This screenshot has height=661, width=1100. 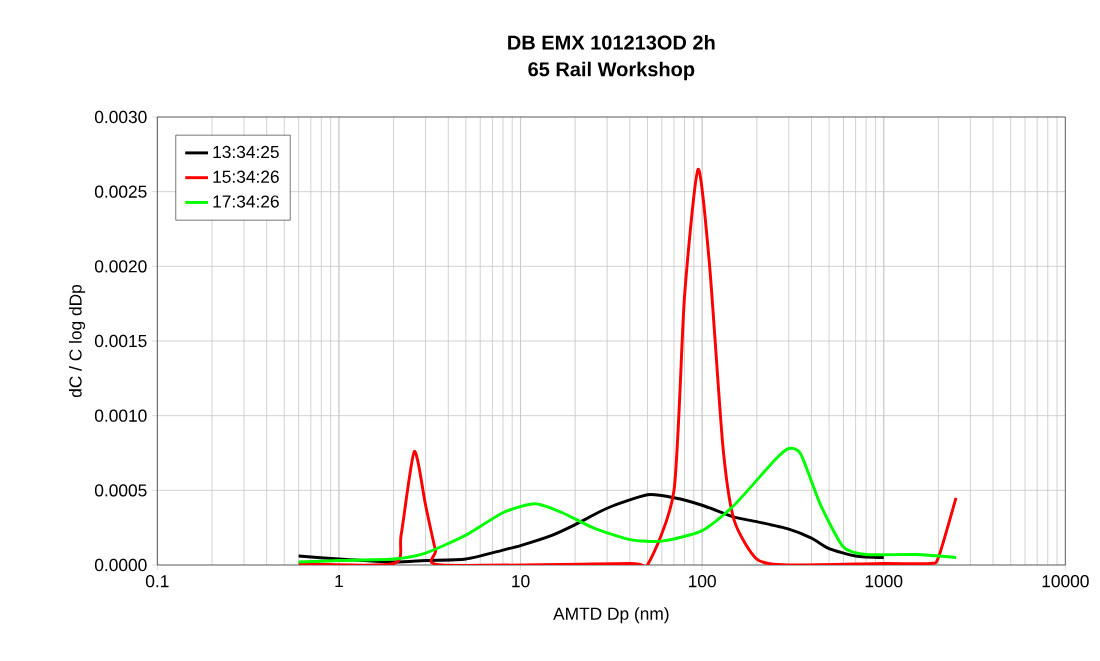 What do you see at coordinates (246, 152) in the screenshot?
I see `legend-label: 13:34:25` at bounding box center [246, 152].